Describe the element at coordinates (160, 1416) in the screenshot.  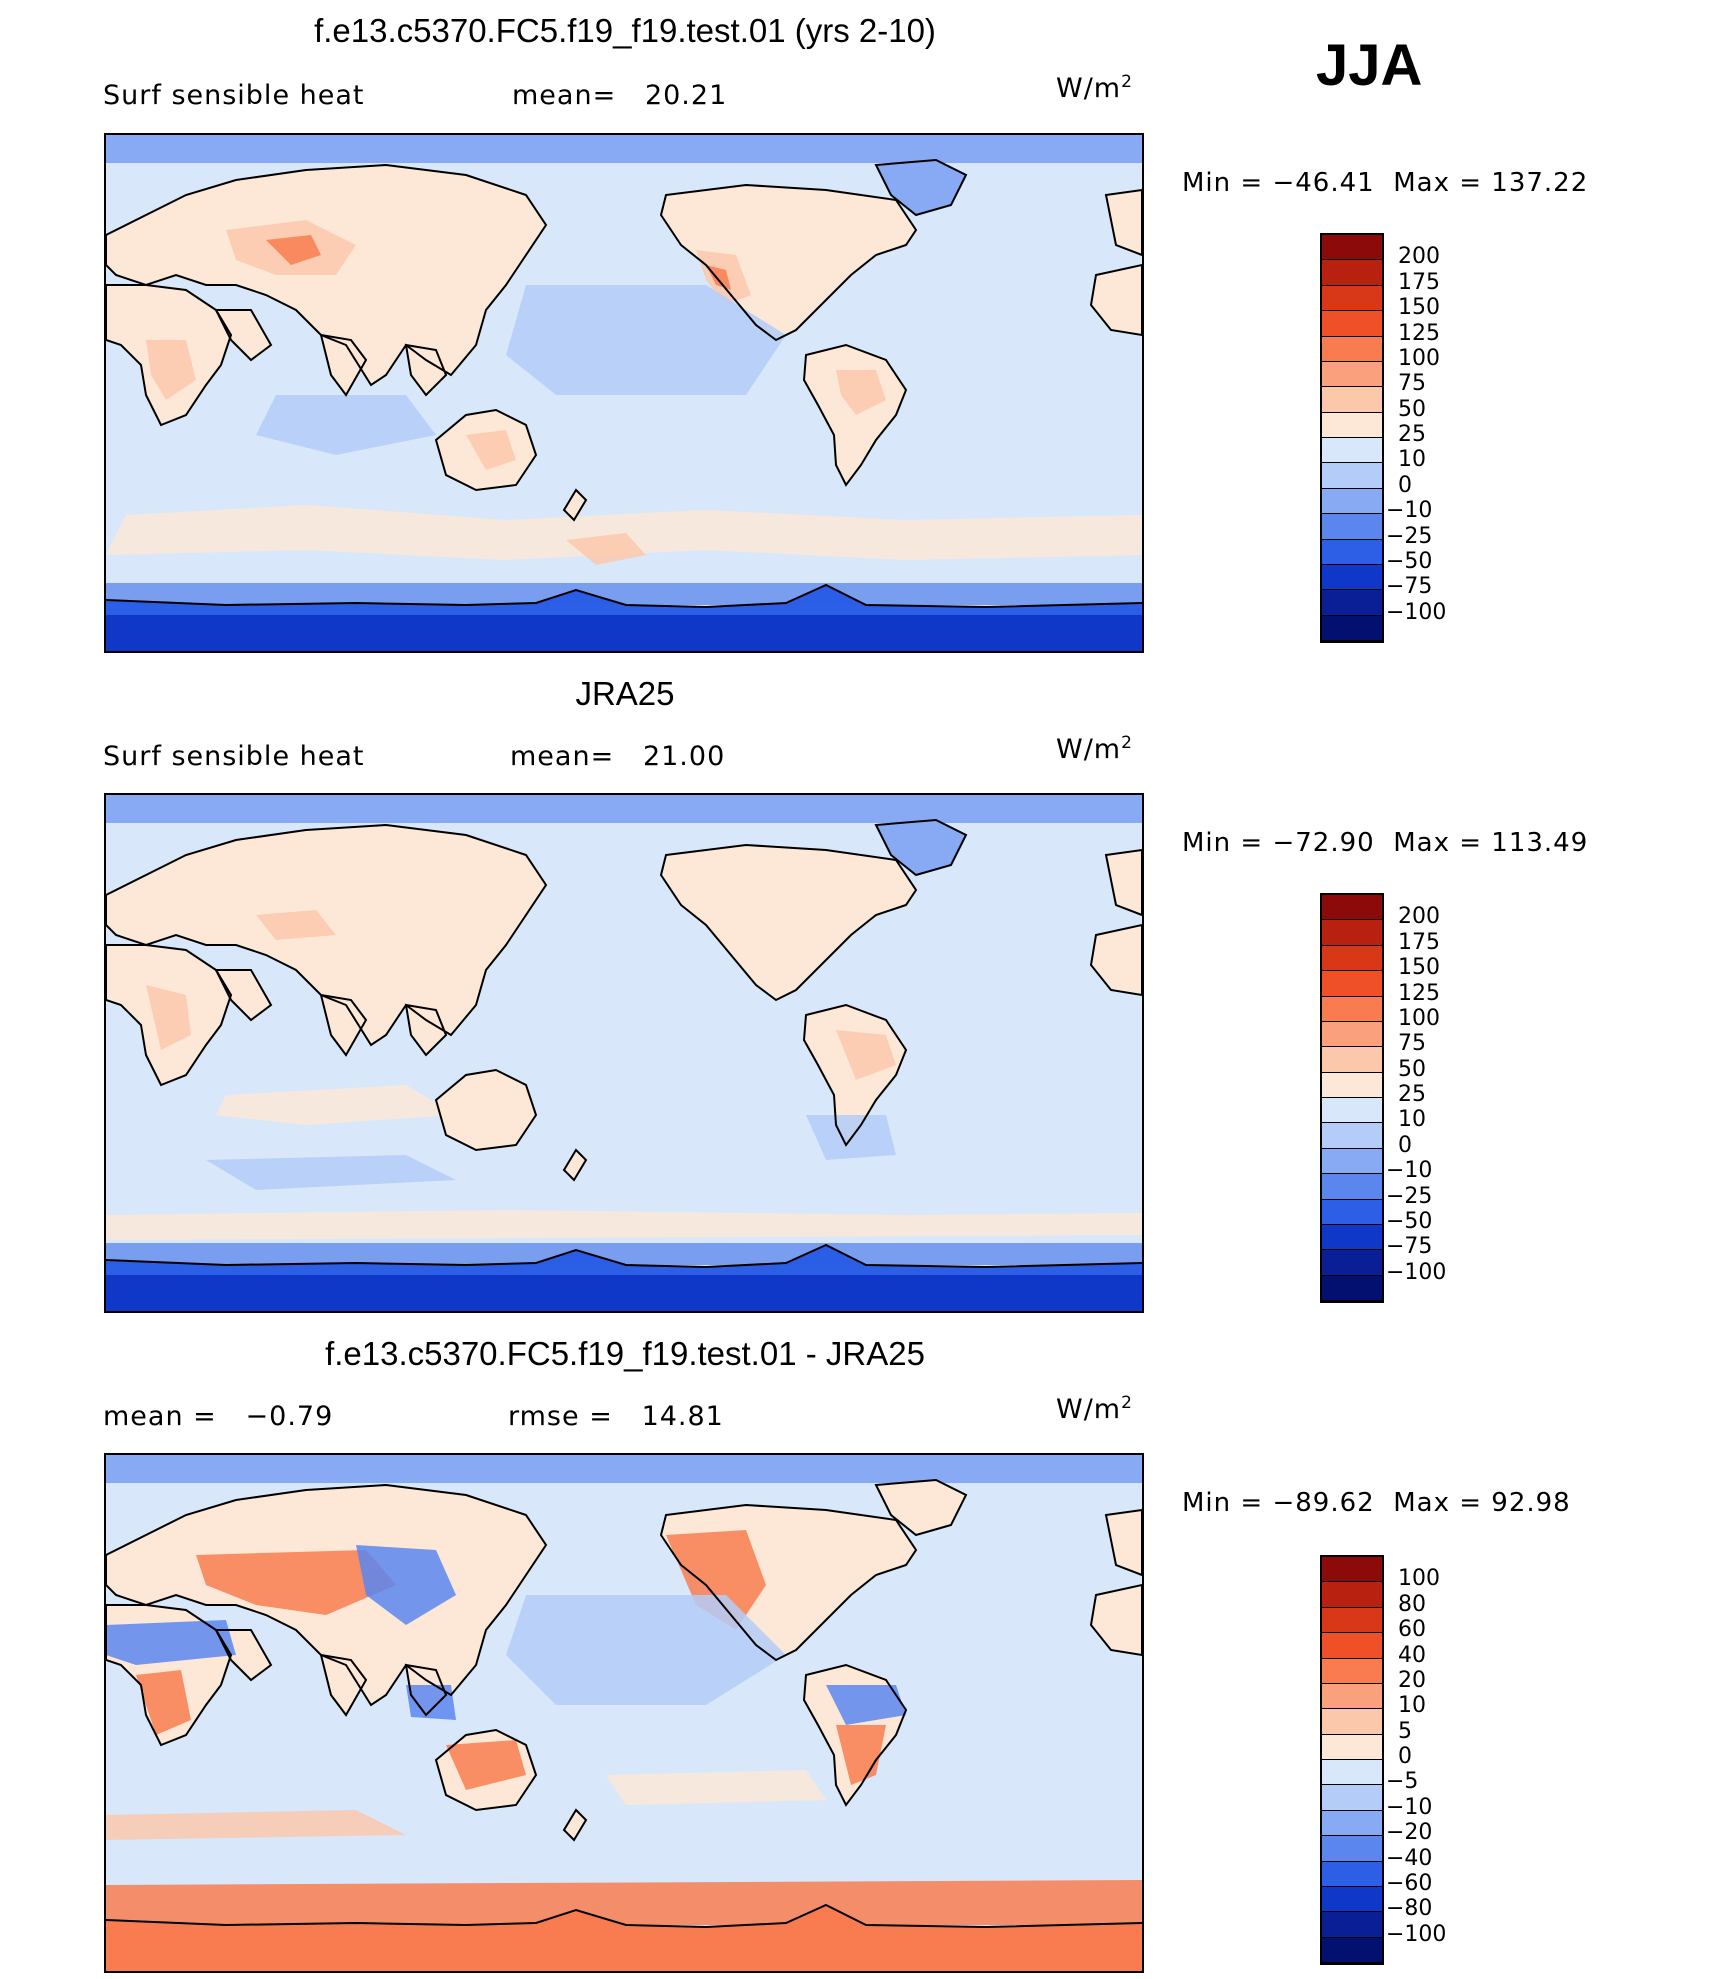
I see `panel-3-mean-label: mean =` at that location.